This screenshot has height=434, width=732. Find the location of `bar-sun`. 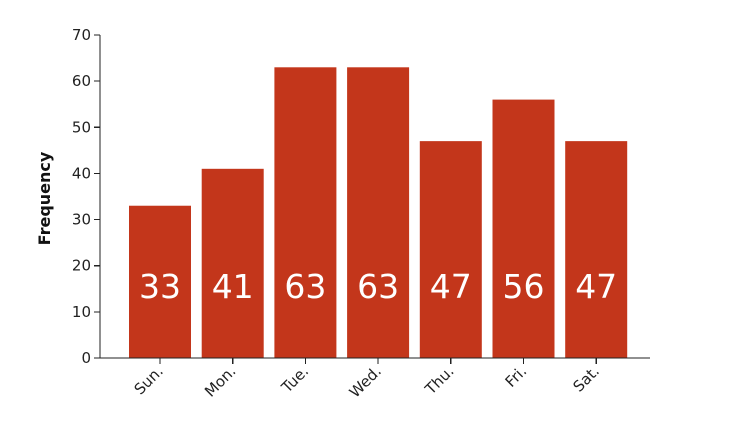

bar-sun is located at coordinates (160, 281).